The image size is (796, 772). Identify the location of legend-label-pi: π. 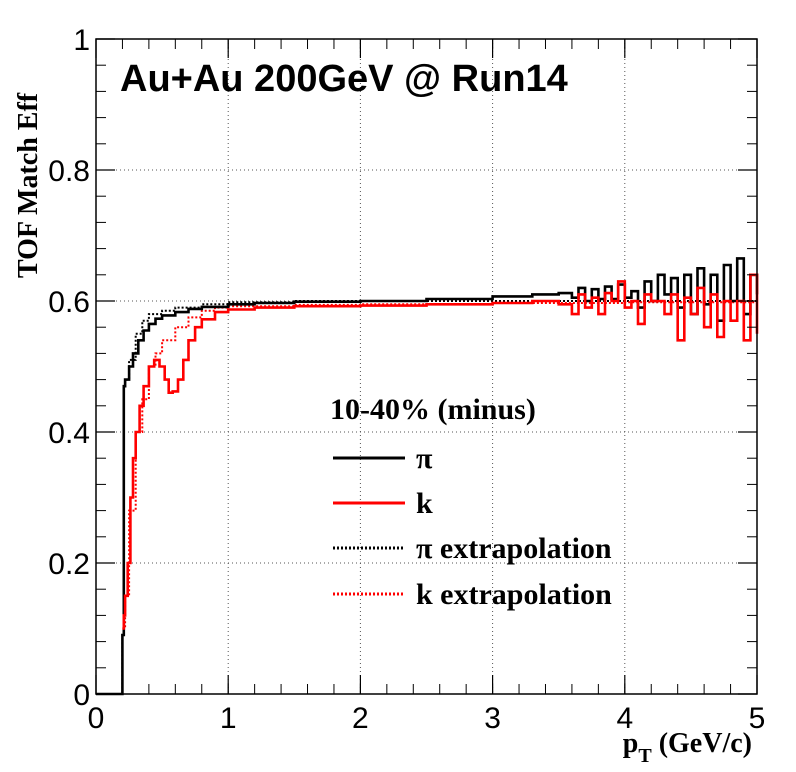
(424, 458).